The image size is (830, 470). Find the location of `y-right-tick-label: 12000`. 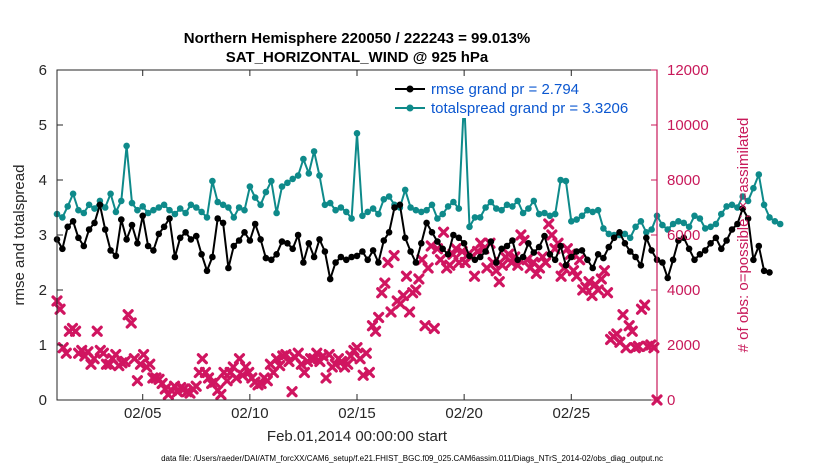

y-right-tick-label: 12000 is located at coordinates (688, 70).